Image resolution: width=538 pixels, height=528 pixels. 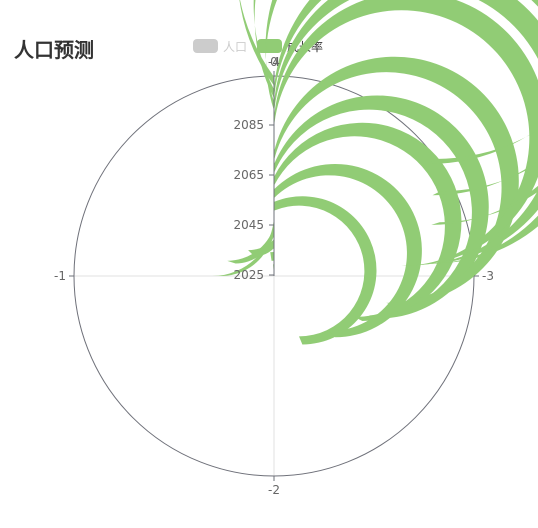 I want to click on legend-label-population: 人口, so click(x=235, y=46).